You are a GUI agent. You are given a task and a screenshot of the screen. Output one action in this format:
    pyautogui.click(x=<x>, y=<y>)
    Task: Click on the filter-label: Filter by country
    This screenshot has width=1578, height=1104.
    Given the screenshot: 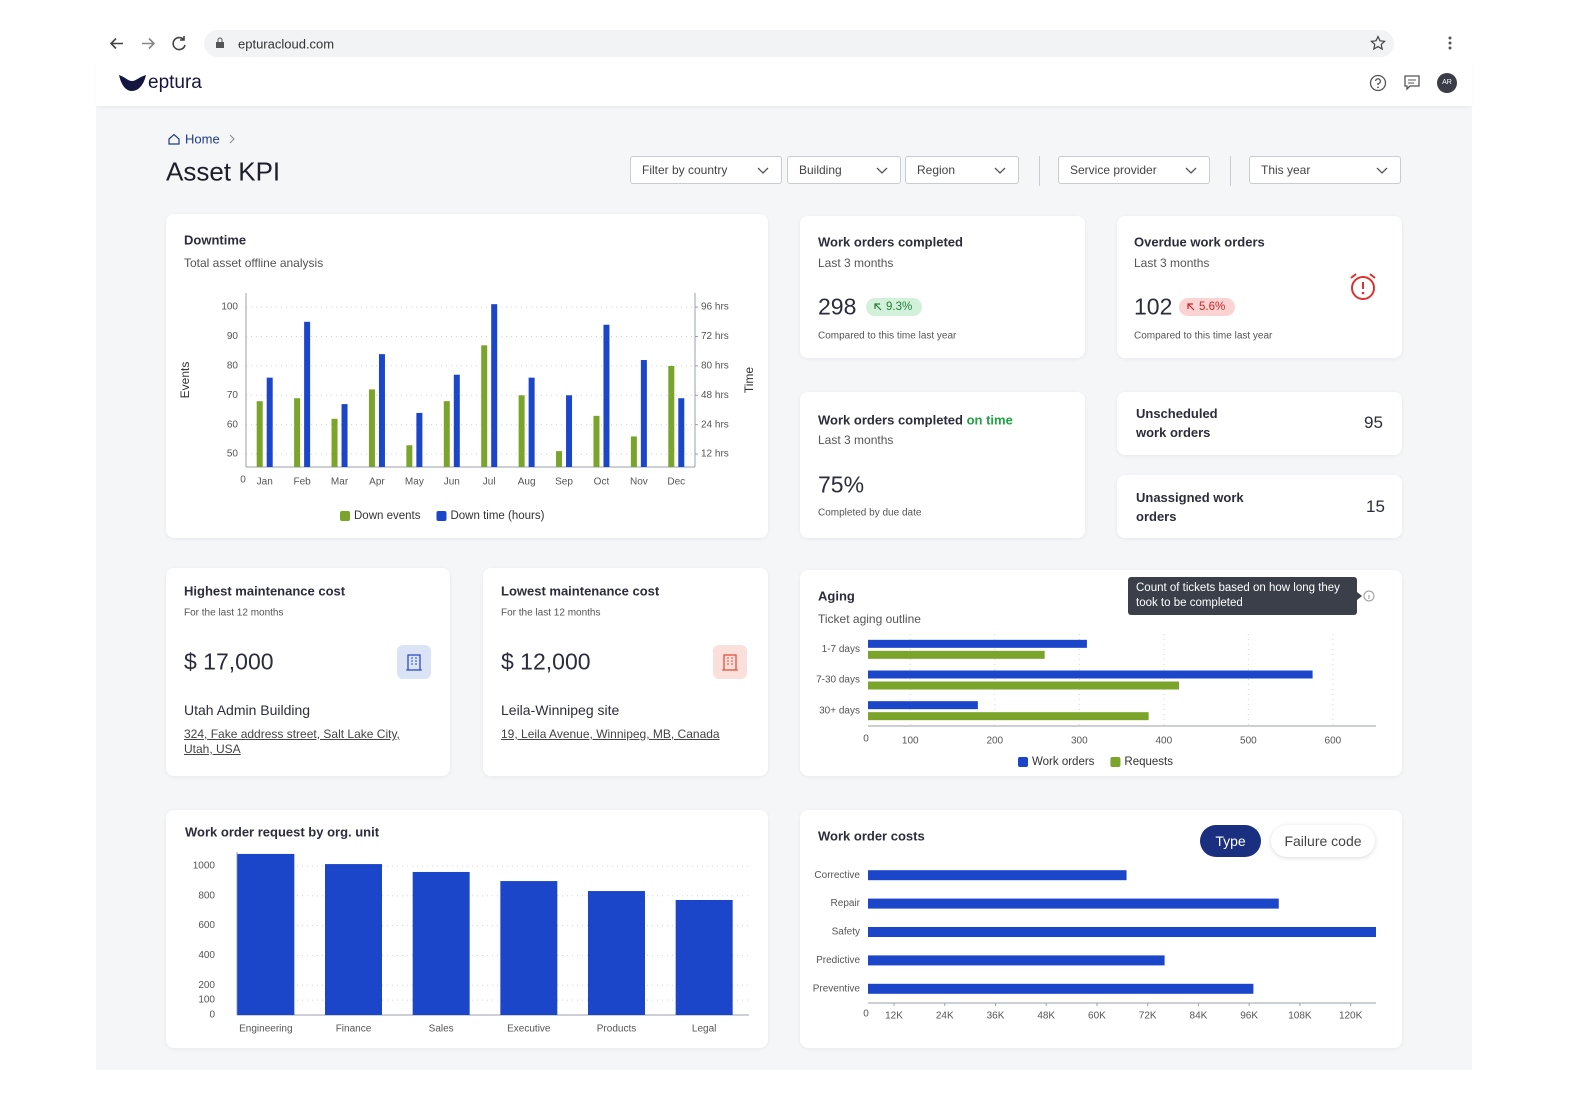 What is the action you would take?
    pyautogui.click(x=685, y=170)
    